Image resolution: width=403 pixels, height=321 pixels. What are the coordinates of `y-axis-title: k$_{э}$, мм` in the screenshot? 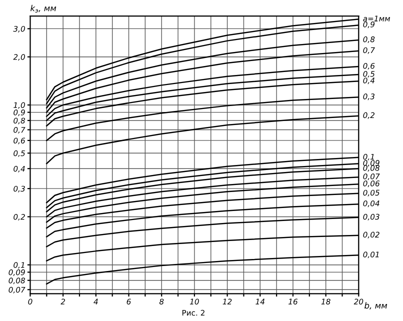 It's located at (43, 8).